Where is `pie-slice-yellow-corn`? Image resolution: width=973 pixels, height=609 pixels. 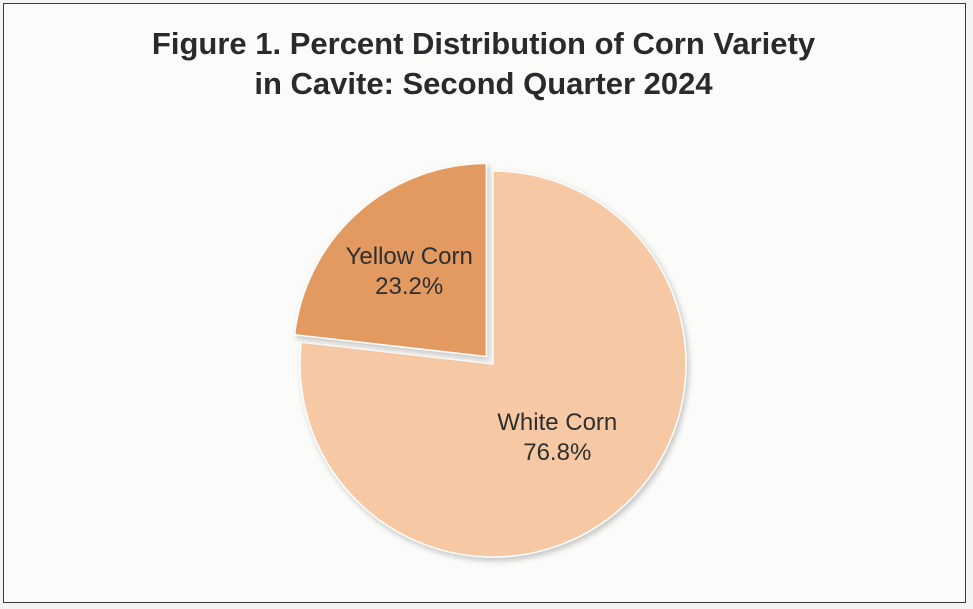 pie-slice-yellow-corn is located at coordinates (390, 260).